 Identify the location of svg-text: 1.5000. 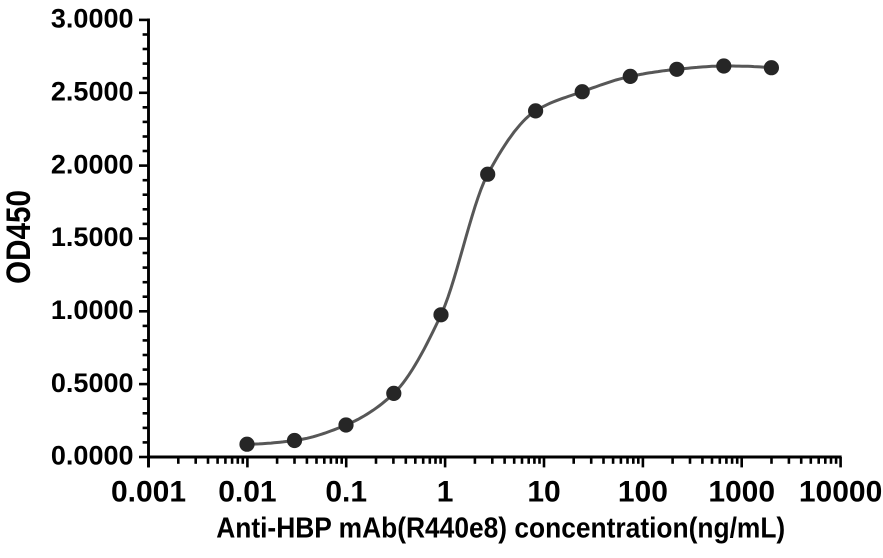
(92, 237).